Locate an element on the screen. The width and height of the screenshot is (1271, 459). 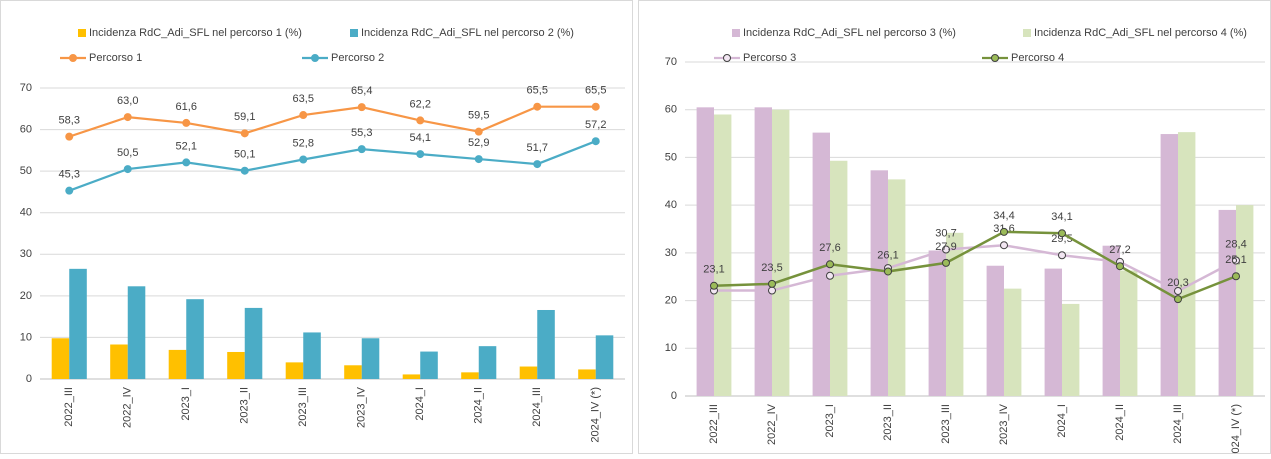
data-label: 63,0 is located at coordinates (127, 101).